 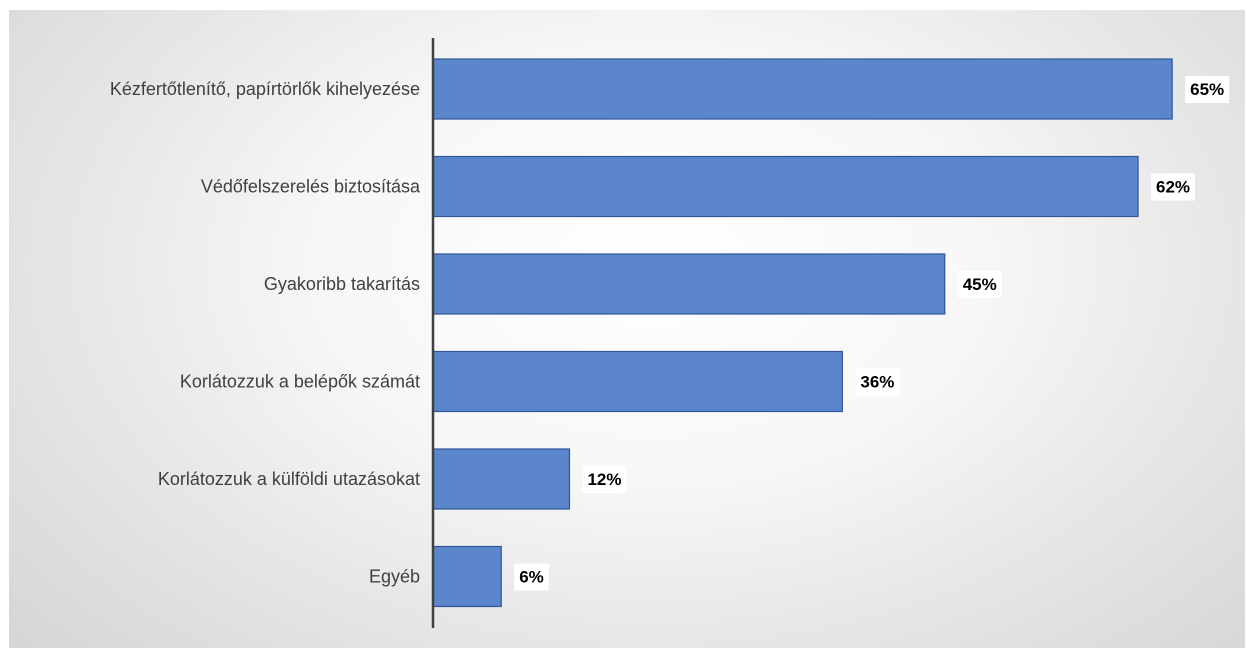 I want to click on category-label: Korlátozzuk a belépők számát, so click(x=300, y=382).